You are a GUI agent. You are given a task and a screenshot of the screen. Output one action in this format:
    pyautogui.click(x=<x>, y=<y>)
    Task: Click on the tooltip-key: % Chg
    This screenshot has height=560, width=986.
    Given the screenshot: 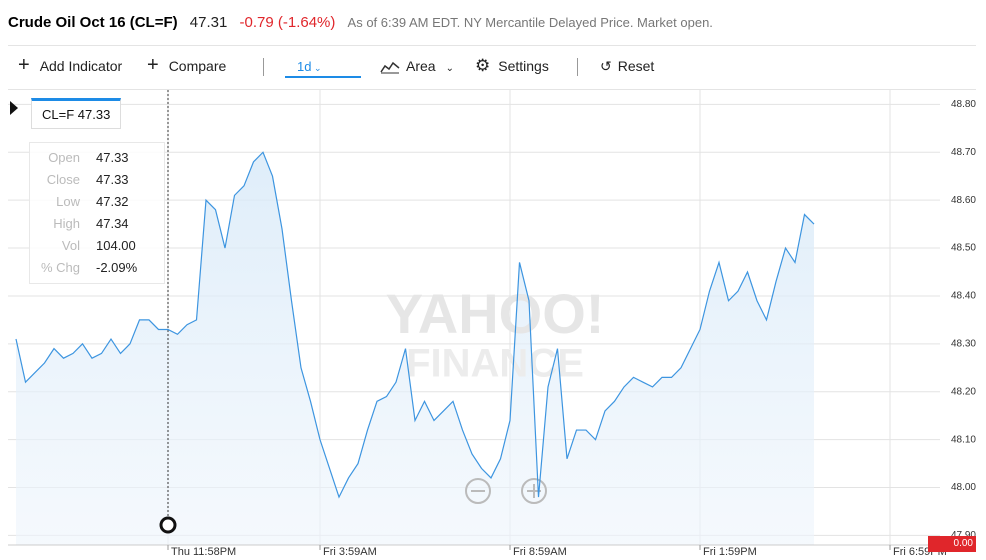 What is the action you would take?
    pyautogui.click(x=60, y=267)
    